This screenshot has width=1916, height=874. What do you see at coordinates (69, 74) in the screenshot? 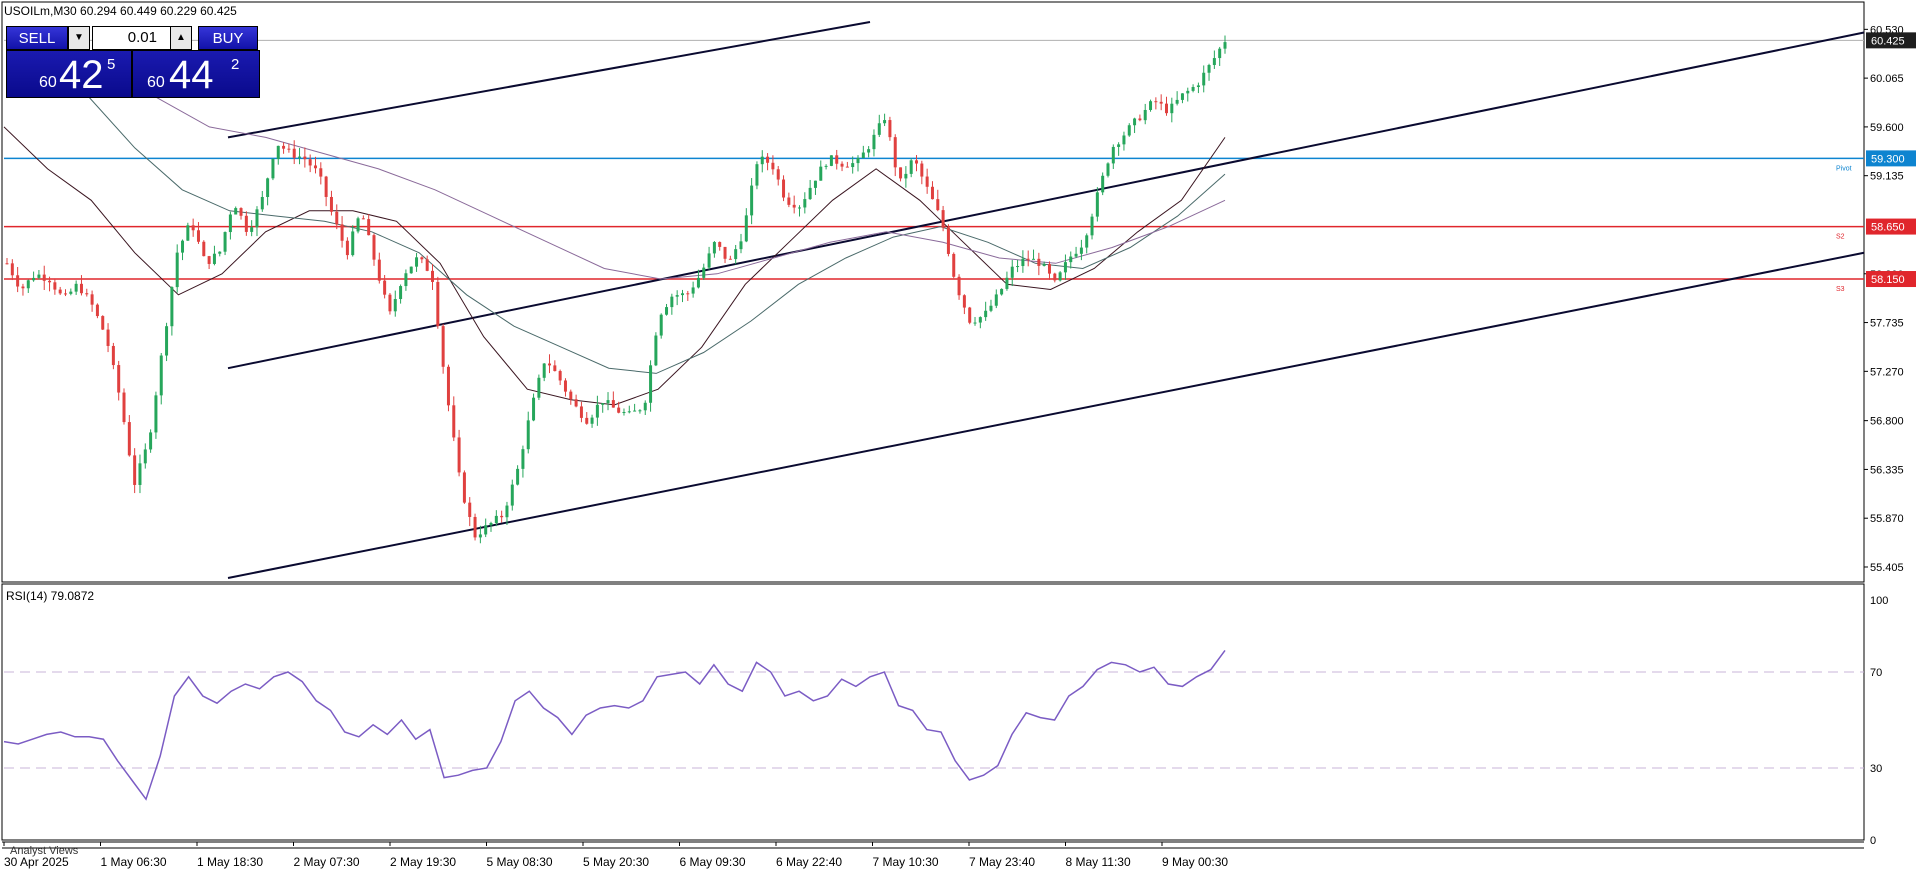
I see `sell-price-panel: 60 42 5` at bounding box center [69, 74].